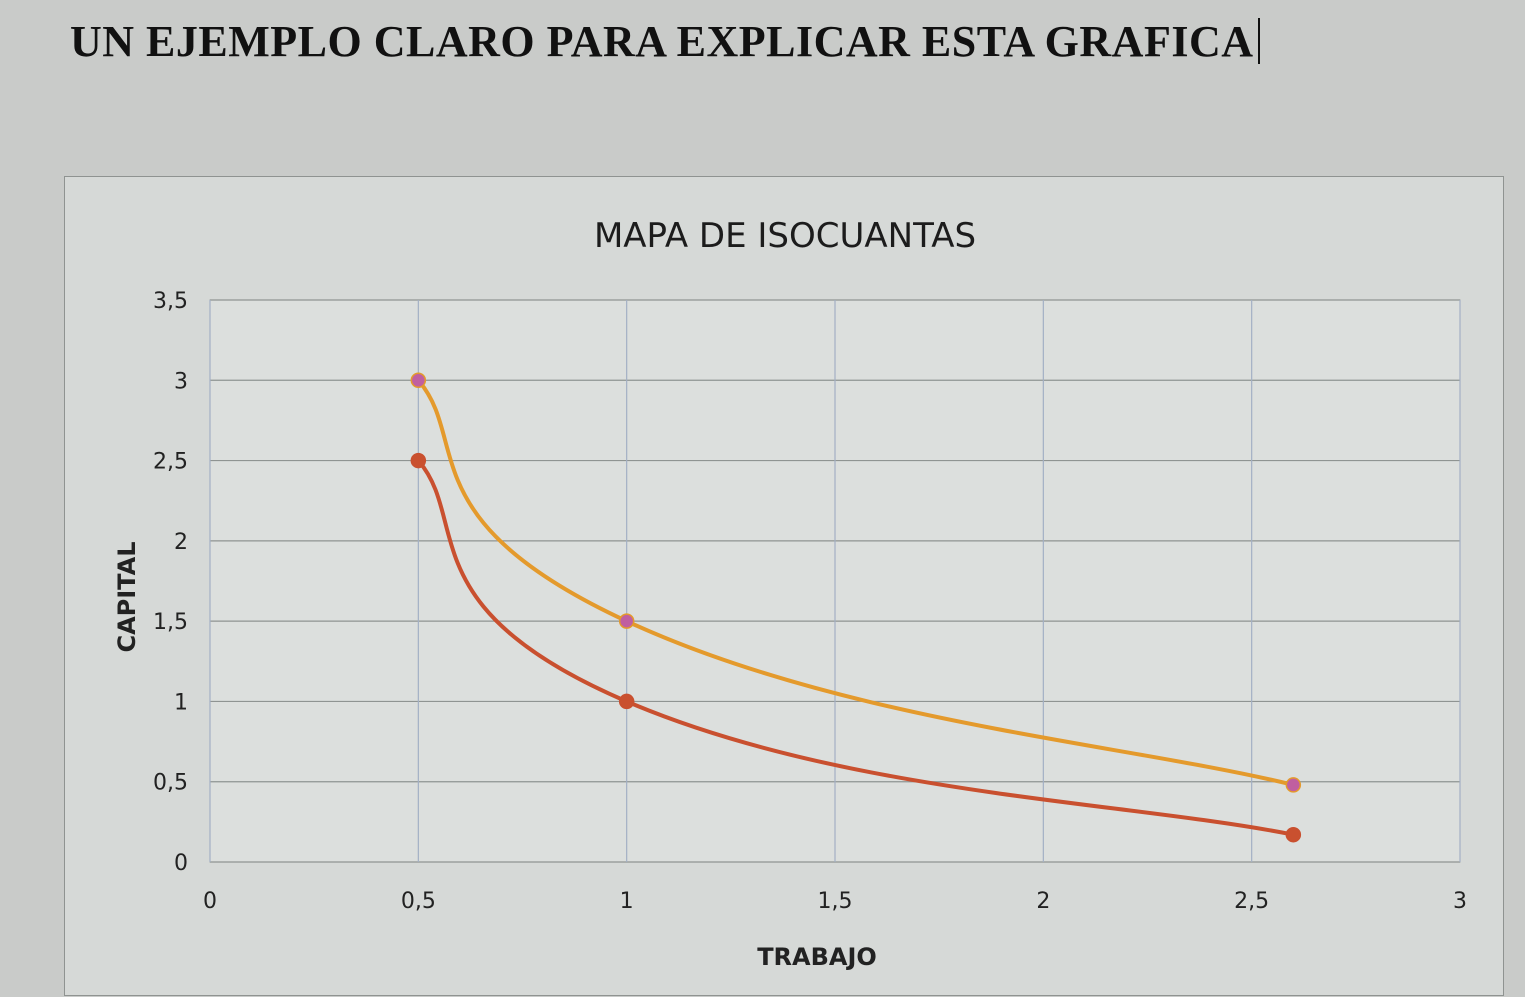 Image resolution: width=1525 pixels, height=997 pixels. Describe the element at coordinates (170, 783) in the screenshot. I see `y-tick-label: 0,5` at that location.